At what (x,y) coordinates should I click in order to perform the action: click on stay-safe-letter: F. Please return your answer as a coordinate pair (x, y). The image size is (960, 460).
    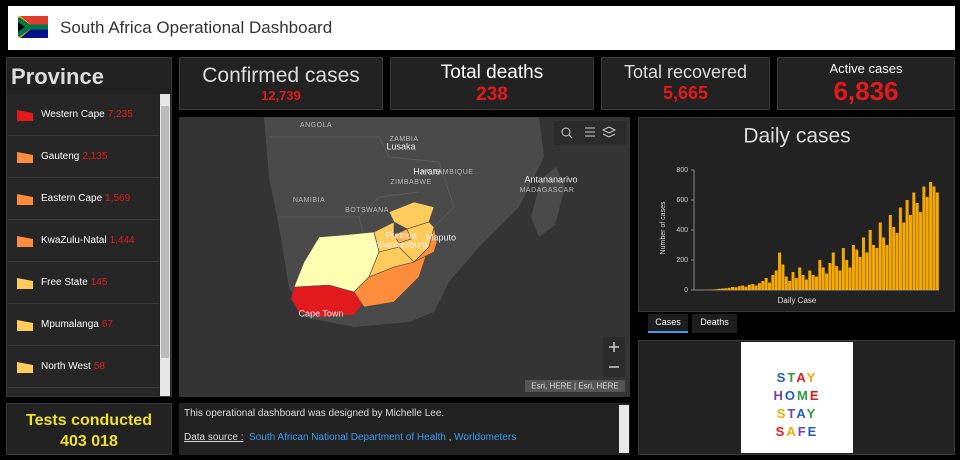
    Looking at the image, I should click on (802, 431).